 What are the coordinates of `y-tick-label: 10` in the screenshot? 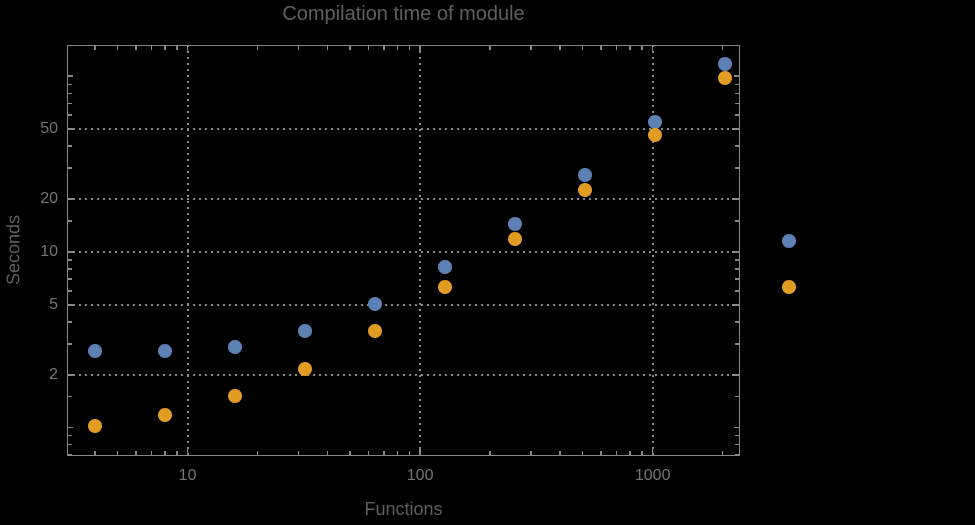 It's located at (49, 251).